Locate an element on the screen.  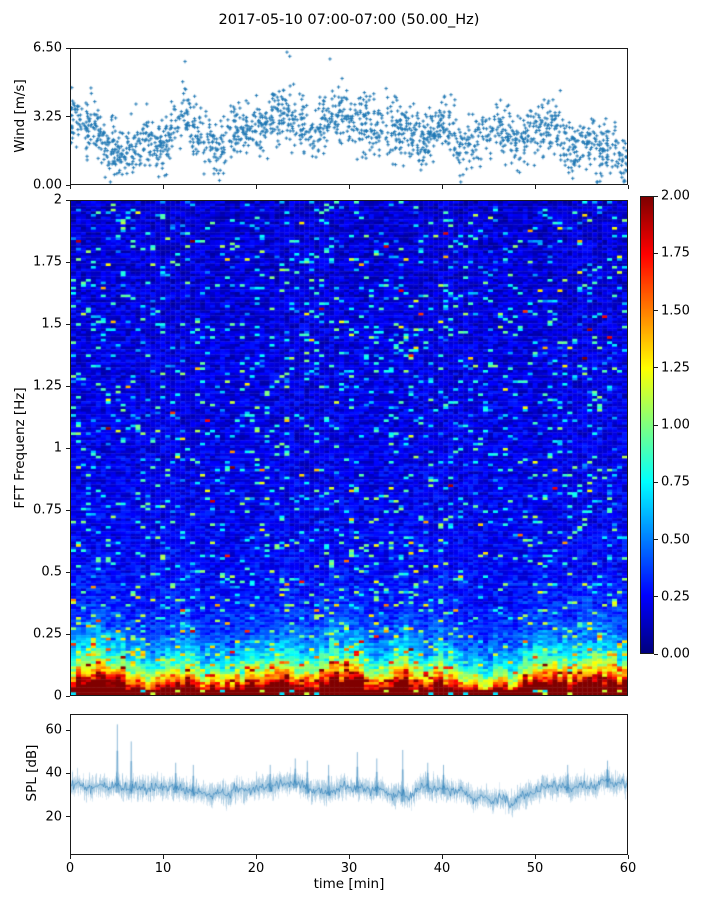
x-tick-label: 20 is located at coordinates (256, 868).